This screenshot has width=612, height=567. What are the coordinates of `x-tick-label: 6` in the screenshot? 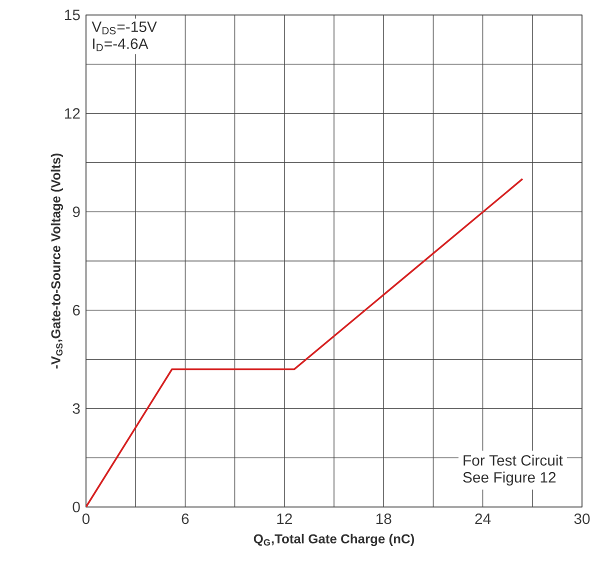 It's located at (185, 519).